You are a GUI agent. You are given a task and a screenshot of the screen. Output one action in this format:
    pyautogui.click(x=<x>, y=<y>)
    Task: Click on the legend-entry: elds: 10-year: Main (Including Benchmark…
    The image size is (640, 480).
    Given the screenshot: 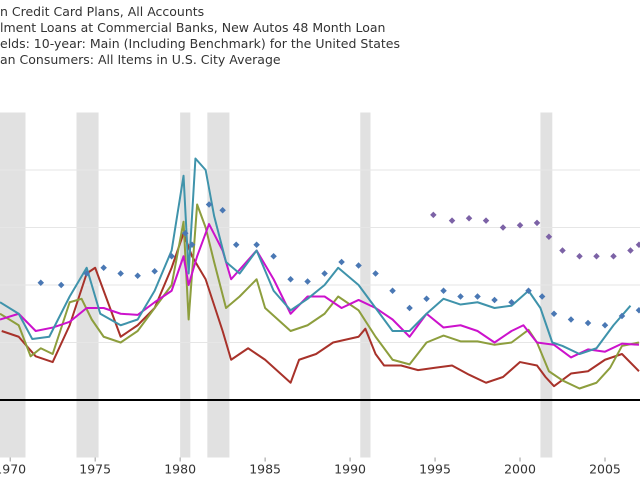 What is the action you would take?
    pyautogui.click(x=200, y=43)
    